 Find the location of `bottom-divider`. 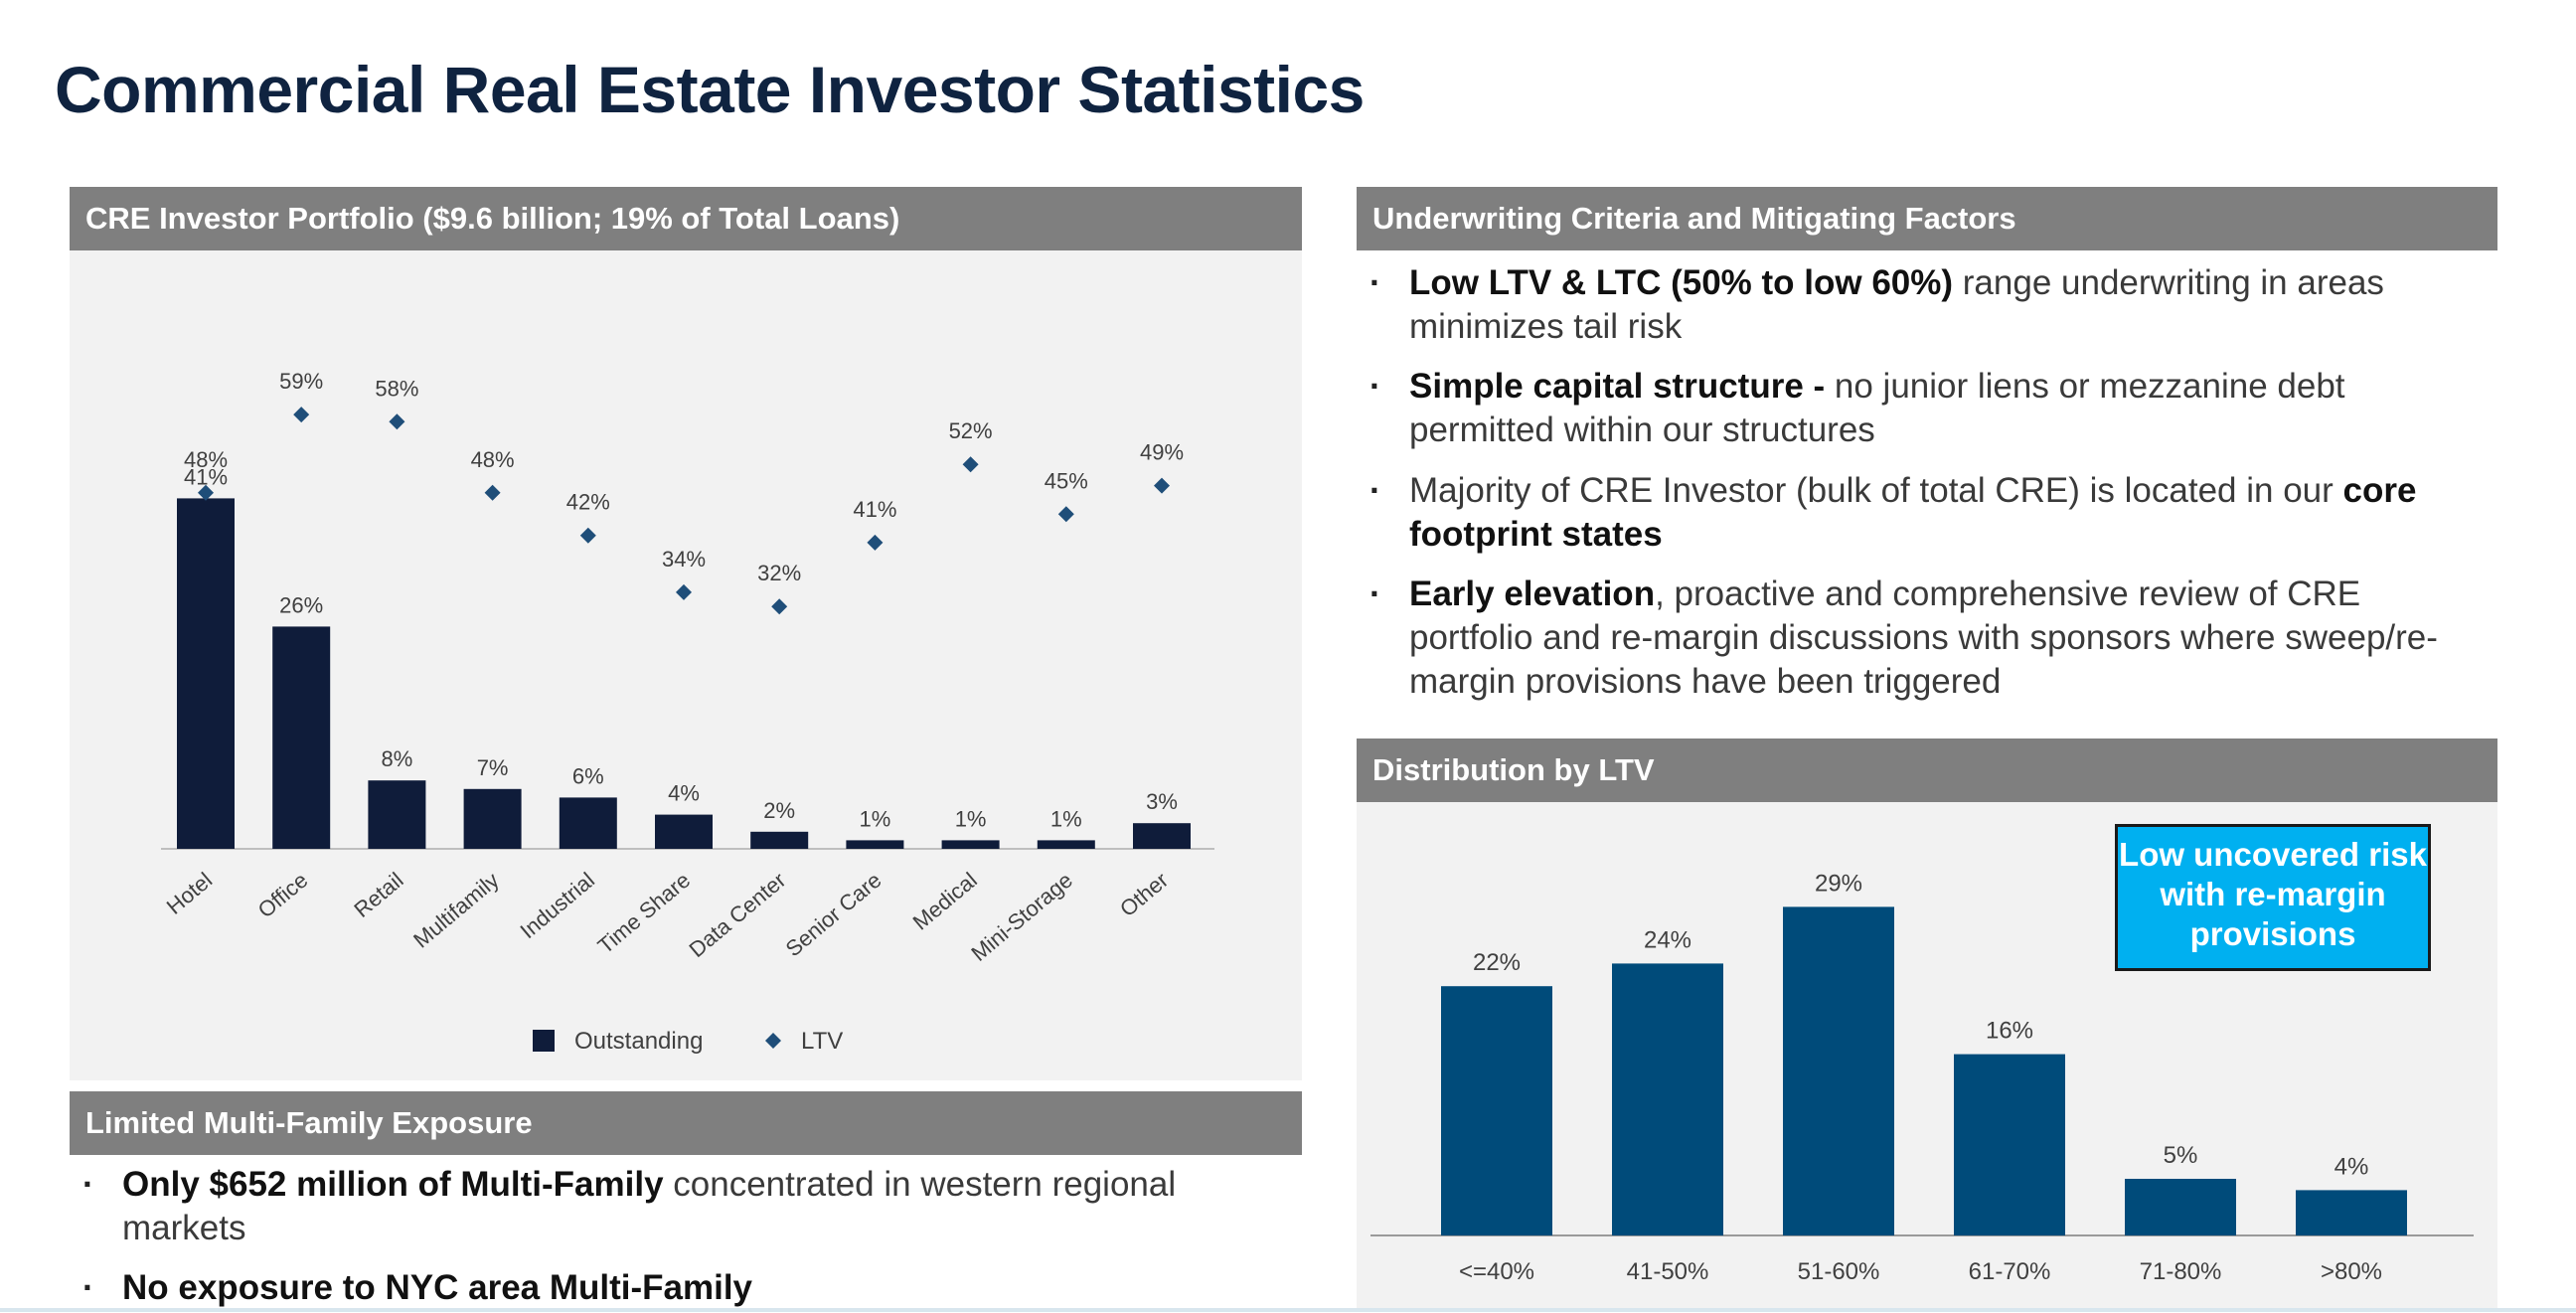

bottom-divider is located at coordinates (1288, 1310).